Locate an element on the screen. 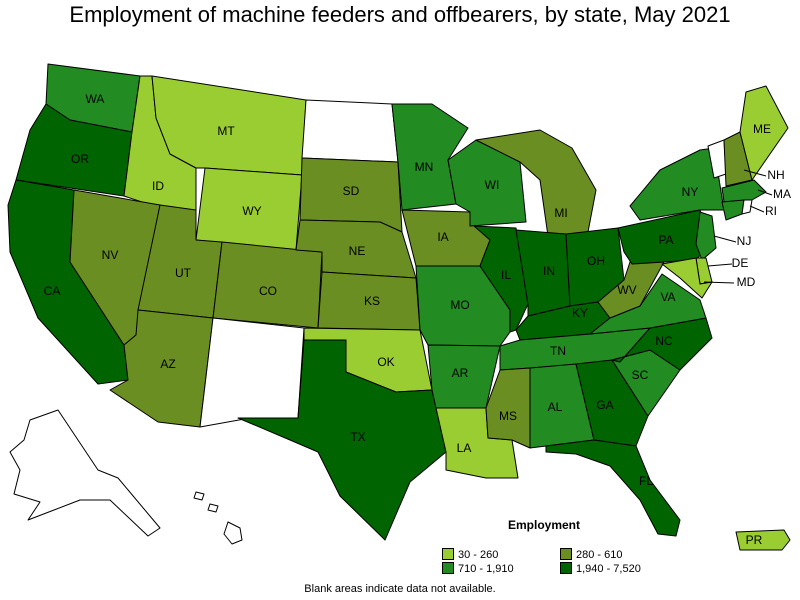  state-label-SC: SC is located at coordinates (640, 375).